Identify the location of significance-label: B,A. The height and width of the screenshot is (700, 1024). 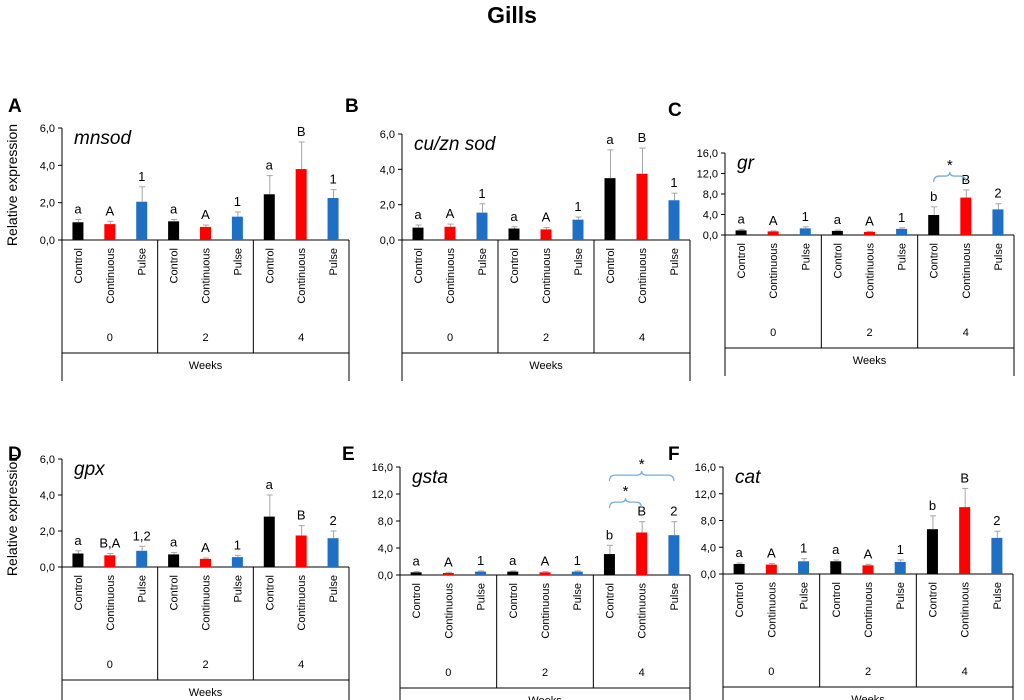
(109, 543).